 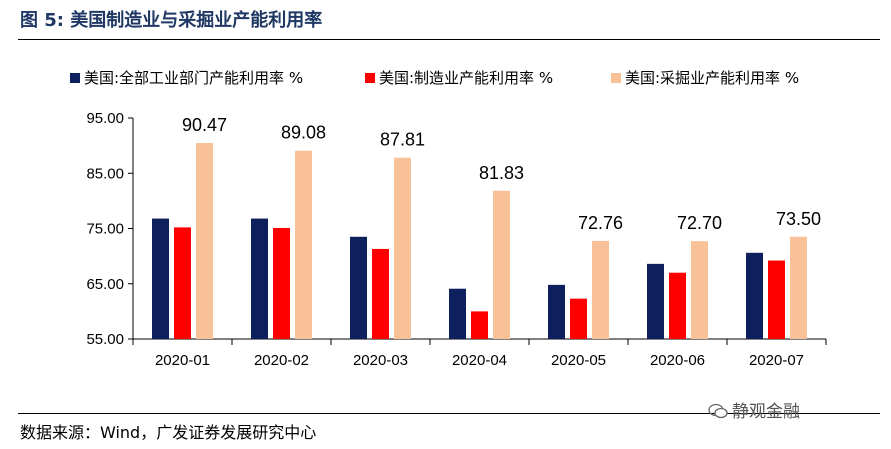 I want to click on y-tick-label: 95.00, so click(x=105, y=118).